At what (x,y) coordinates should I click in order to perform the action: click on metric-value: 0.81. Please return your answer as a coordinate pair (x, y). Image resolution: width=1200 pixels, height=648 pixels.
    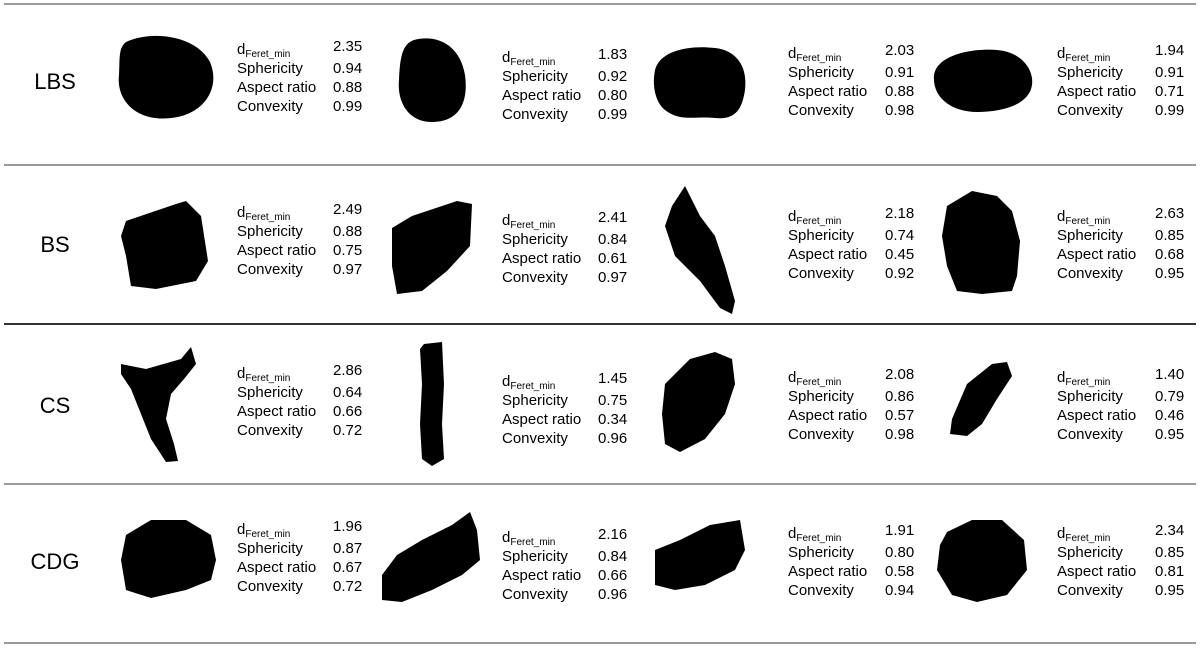
    Looking at the image, I should click on (1169, 571).